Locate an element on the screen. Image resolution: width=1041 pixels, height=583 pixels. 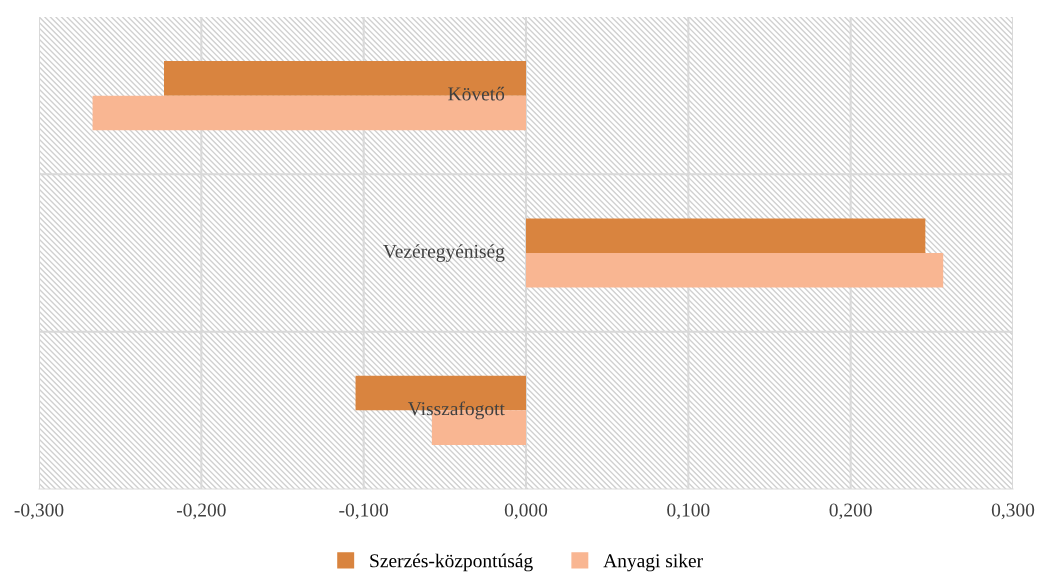
legend-label: Anyagi siker is located at coordinates (653, 562).